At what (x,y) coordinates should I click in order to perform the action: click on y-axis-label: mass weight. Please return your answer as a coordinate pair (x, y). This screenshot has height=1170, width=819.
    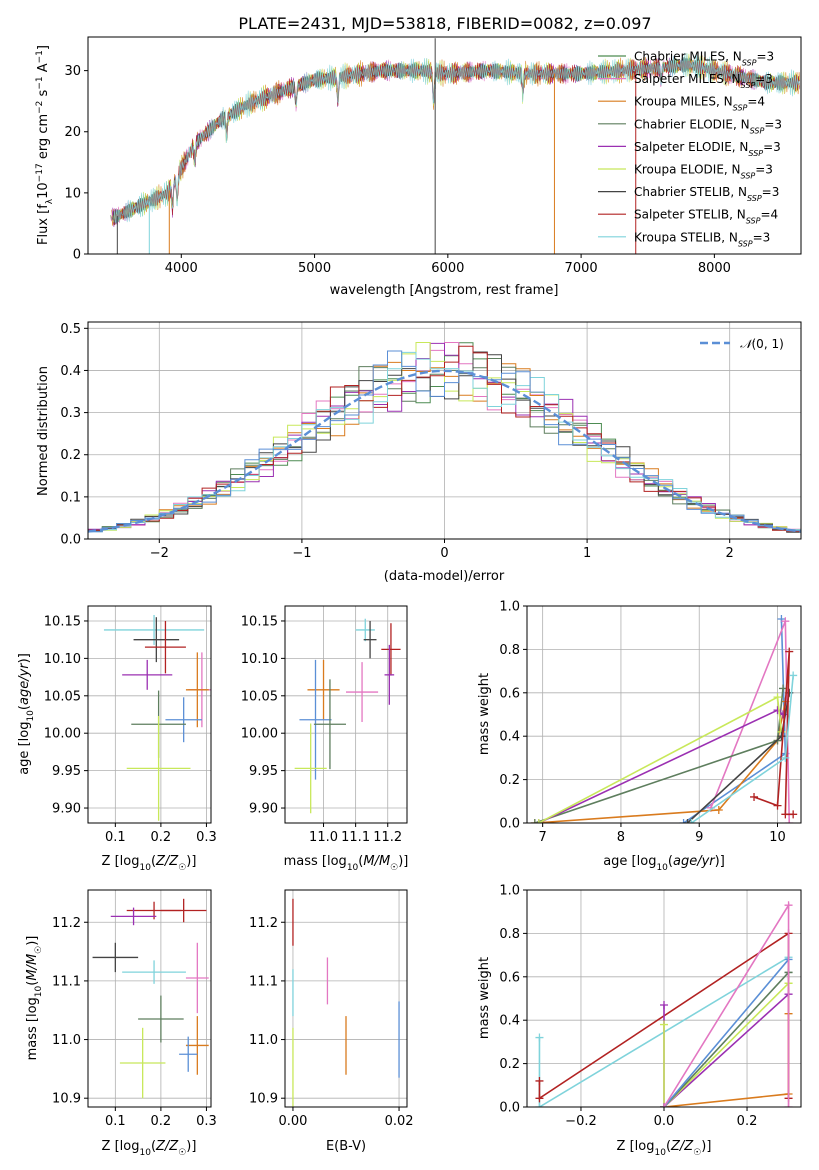
    Looking at the image, I should click on (484, 714).